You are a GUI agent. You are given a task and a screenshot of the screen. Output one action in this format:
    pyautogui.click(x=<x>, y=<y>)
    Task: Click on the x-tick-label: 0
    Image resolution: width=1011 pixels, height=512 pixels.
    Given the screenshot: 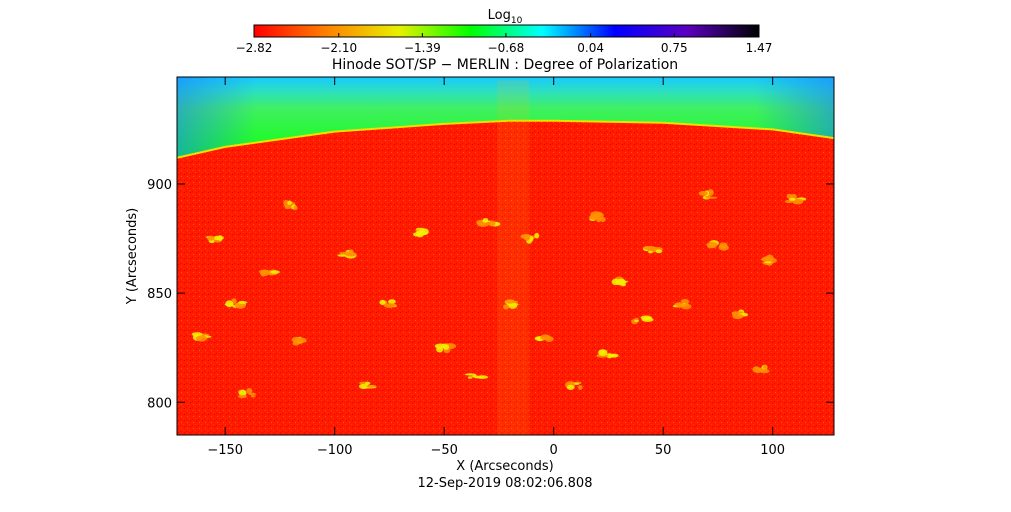 What is the action you would take?
    pyautogui.click(x=554, y=450)
    